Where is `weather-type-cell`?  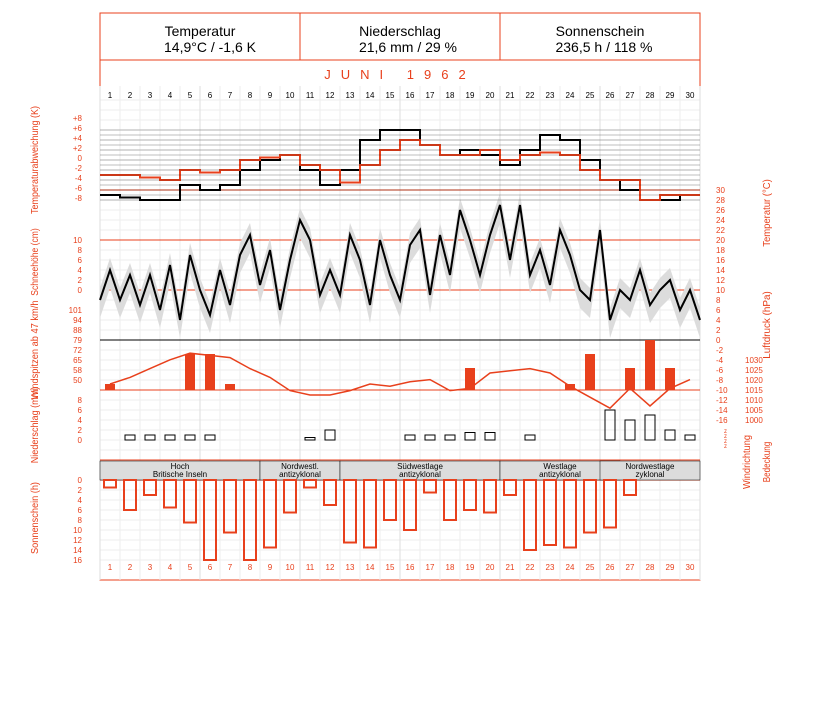
weather-type-cell is located at coordinates (650, 470).